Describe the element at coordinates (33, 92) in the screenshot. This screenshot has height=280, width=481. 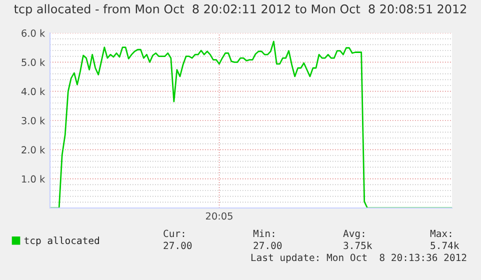
I see `y-tick-label: 4.0 k` at that location.